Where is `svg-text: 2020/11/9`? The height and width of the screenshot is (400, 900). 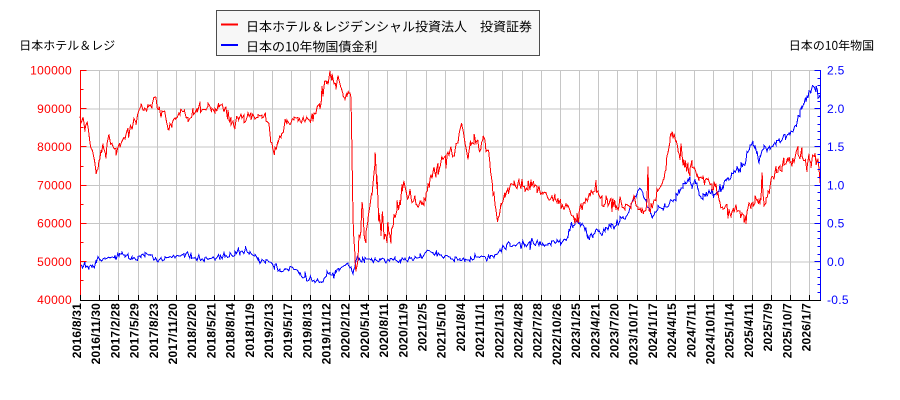 svg-text: 2020/11/9 is located at coordinates (403, 330).